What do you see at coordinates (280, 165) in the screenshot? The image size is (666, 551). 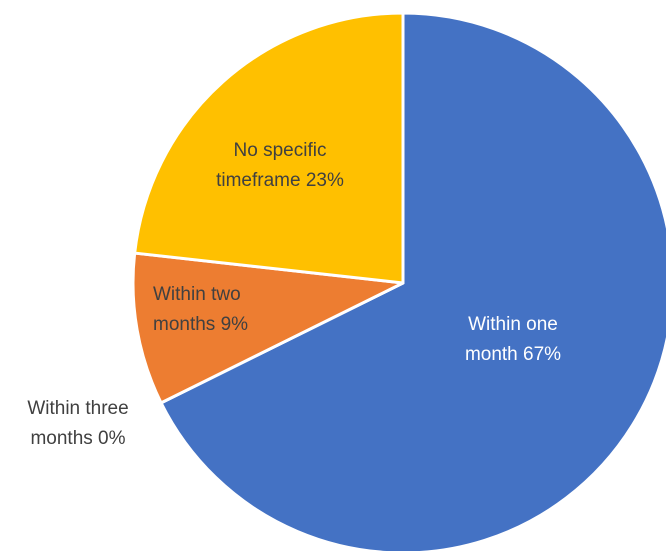 I see `data-label-no-specific-timeframe: No specific timeframe 23%` at bounding box center [280, 165].